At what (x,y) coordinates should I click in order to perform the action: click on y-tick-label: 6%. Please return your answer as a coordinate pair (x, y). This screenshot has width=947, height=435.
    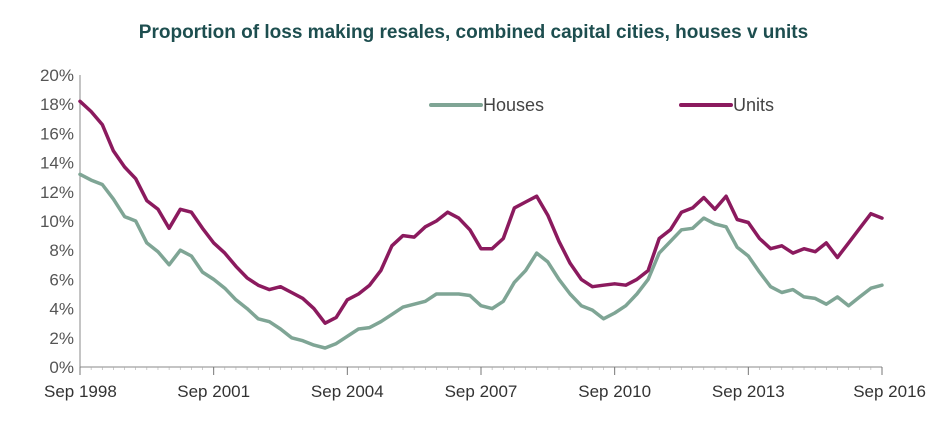
    Looking at the image, I should click on (61, 279).